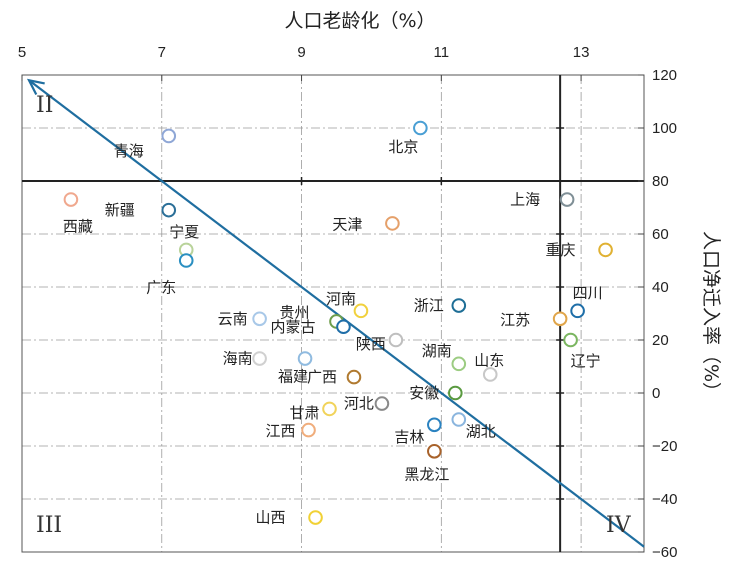 The image size is (745, 586). I want to click on x-axis-ticks: 5 7 9 11 13, so click(304, 62).